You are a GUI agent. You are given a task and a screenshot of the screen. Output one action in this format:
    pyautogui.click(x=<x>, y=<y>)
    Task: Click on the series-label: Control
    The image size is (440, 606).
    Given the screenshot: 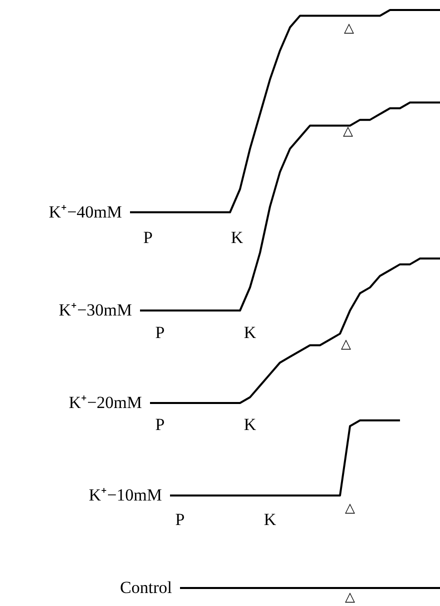 What is the action you would take?
    pyautogui.click(x=146, y=587)
    